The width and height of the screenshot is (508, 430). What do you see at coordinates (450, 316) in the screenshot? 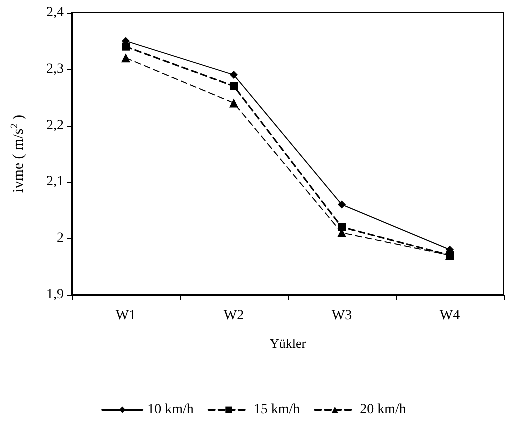
I see `x-tick-label: W4` at bounding box center [450, 316].